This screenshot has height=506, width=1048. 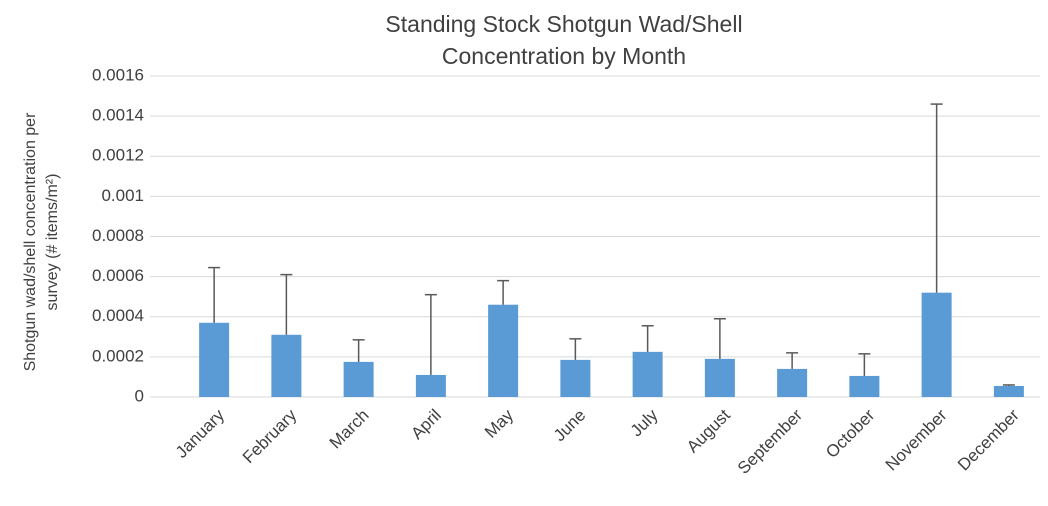 I want to click on x-tick-label: December, so click(x=988, y=439).